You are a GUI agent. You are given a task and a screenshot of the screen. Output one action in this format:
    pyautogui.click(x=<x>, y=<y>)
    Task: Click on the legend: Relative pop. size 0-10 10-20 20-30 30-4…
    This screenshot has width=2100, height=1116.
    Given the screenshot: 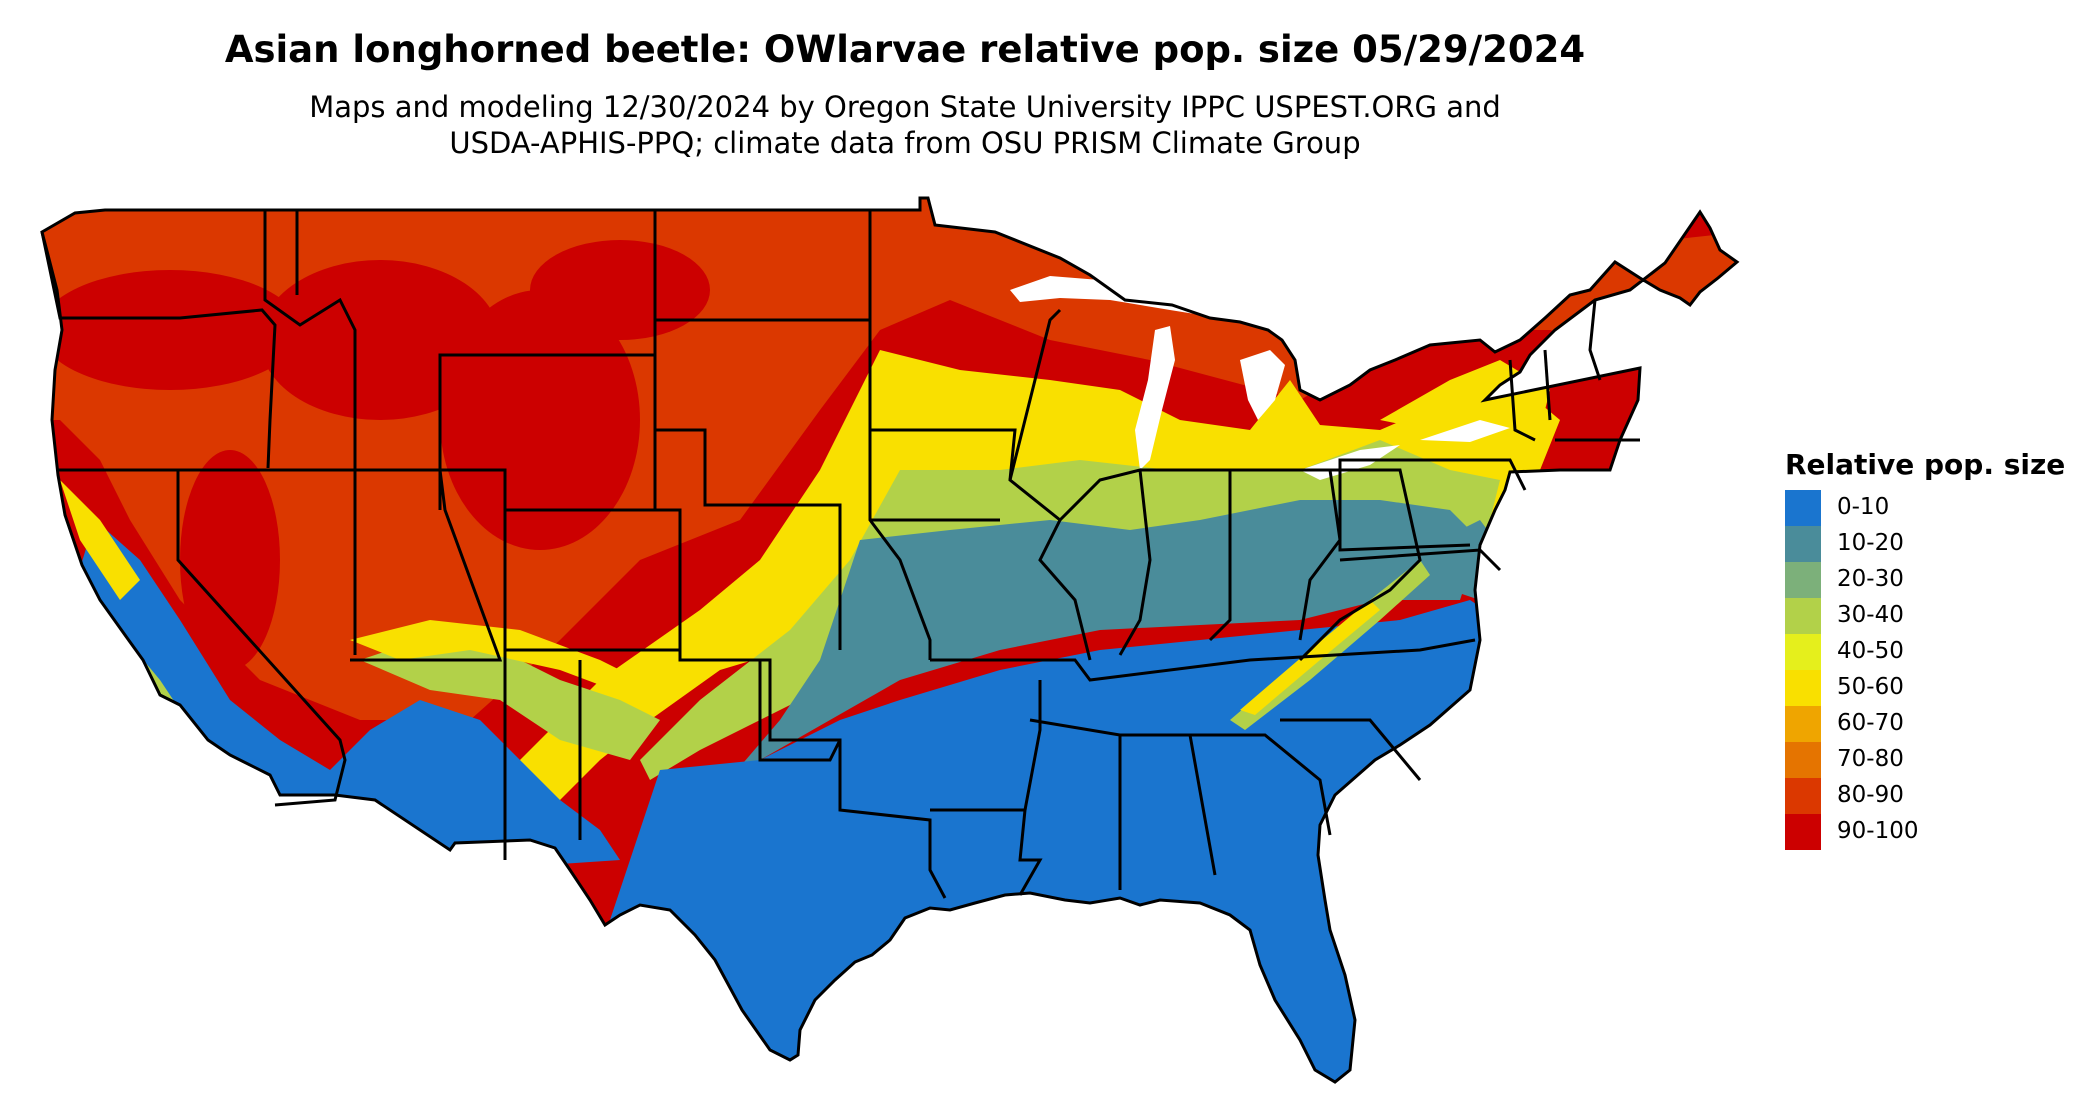 What is the action you would take?
    pyautogui.click(x=1935, y=658)
    